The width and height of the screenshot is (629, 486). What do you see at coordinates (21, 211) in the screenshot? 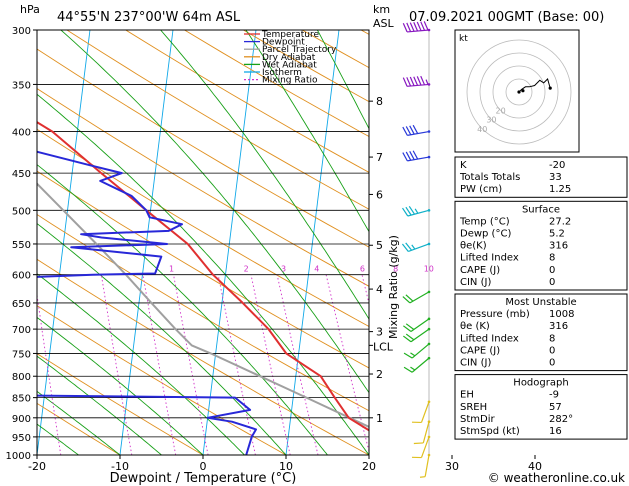
I see `pressure-label: 500` at bounding box center [21, 211].